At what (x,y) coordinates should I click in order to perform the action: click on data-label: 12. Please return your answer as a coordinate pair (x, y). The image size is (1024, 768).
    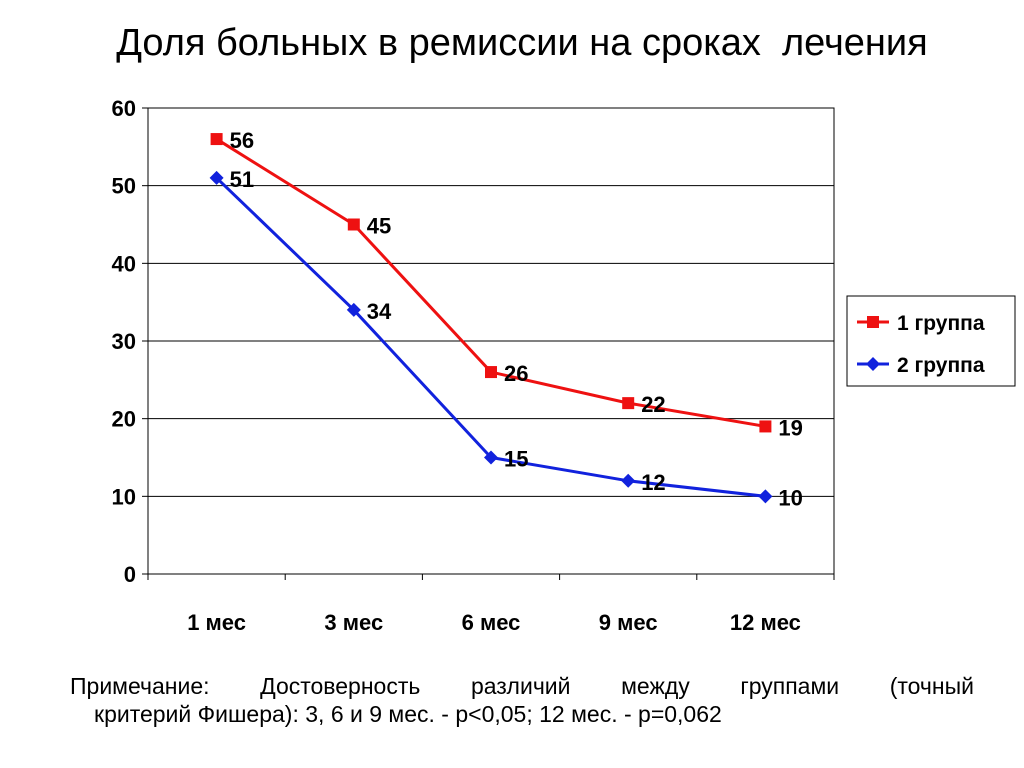
    Looking at the image, I should click on (653, 482).